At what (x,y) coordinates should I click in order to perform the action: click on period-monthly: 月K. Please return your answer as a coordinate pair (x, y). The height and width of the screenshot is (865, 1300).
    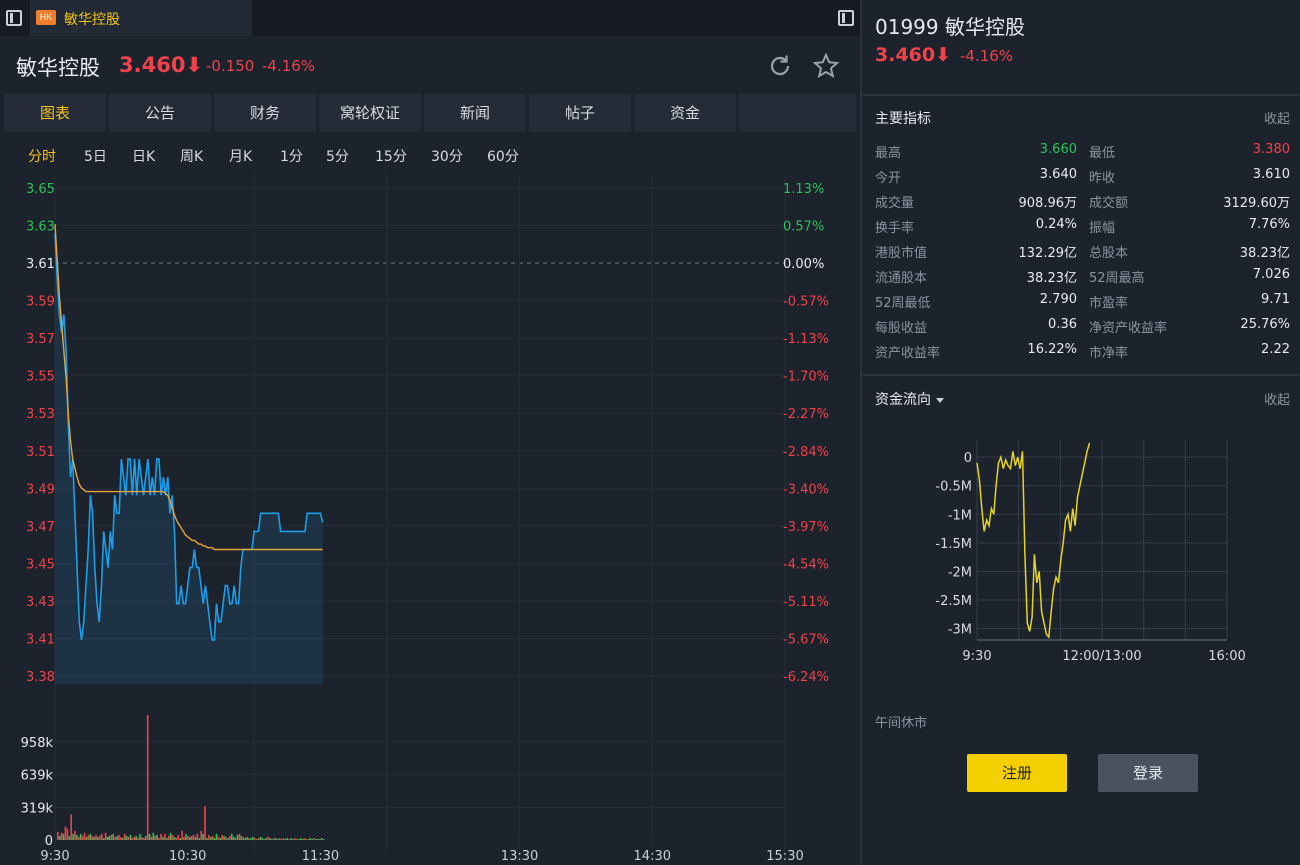
    Looking at the image, I should click on (241, 157).